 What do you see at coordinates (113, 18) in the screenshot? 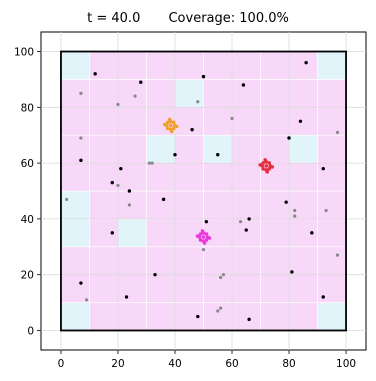
I see `title-time: t = 40.0` at bounding box center [113, 18].